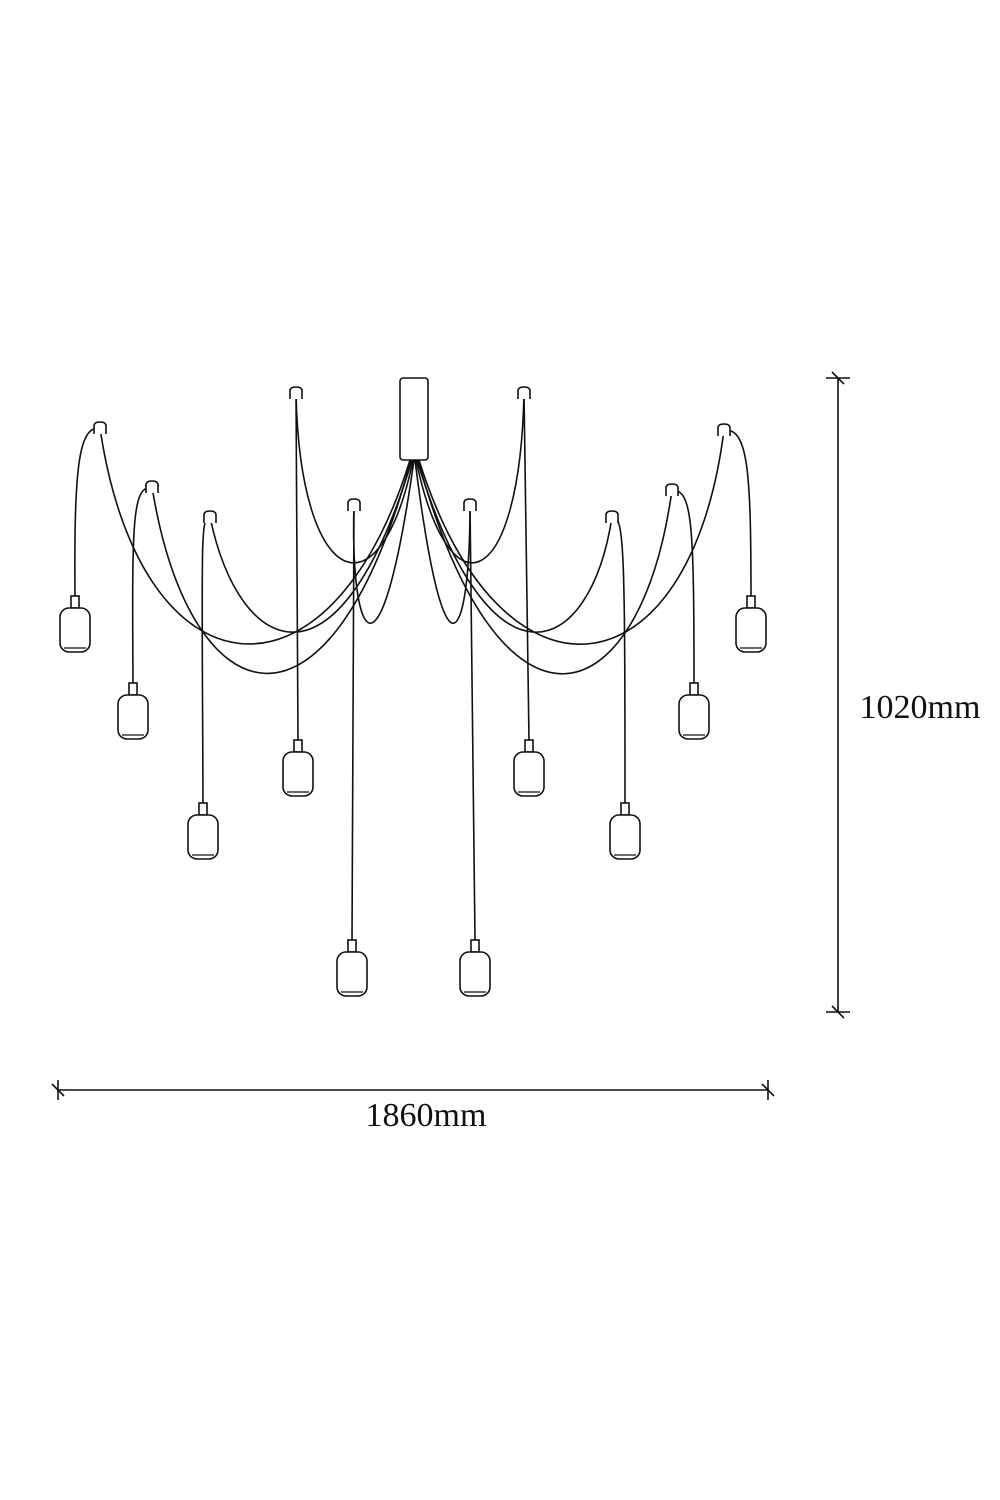 The width and height of the screenshot is (1000, 1500). I want to click on height-dimension-line, so click(838, 695).